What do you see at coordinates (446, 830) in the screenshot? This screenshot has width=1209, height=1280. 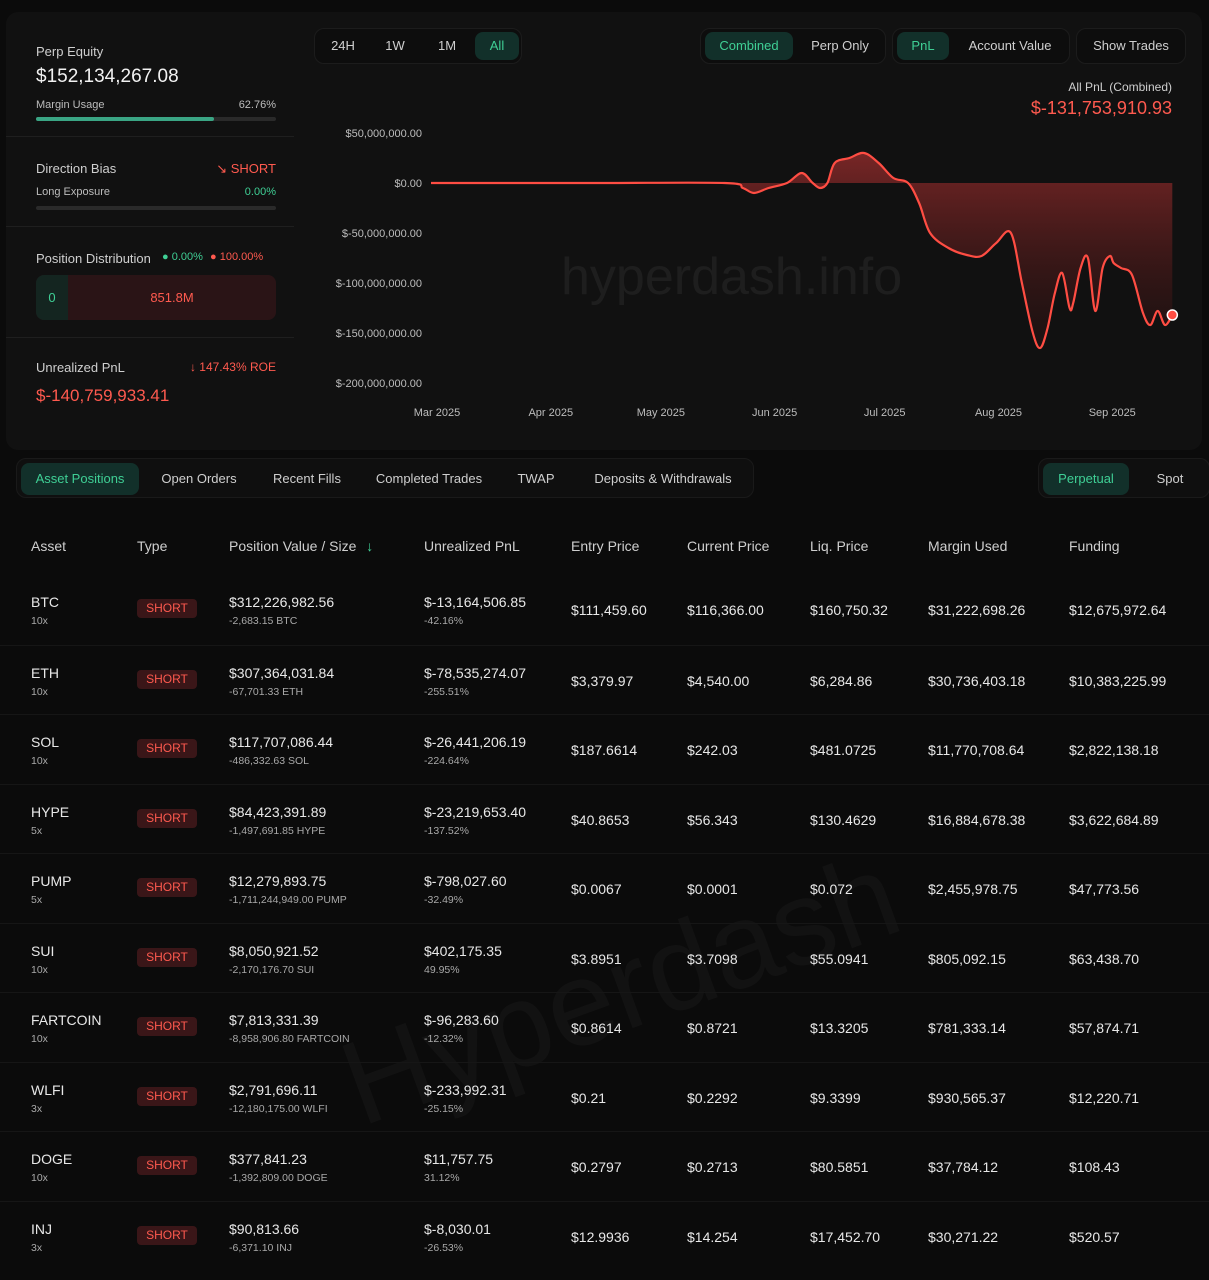 I see `unrealized-pnl-pct: -137.52%` at bounding box center [446, 830].